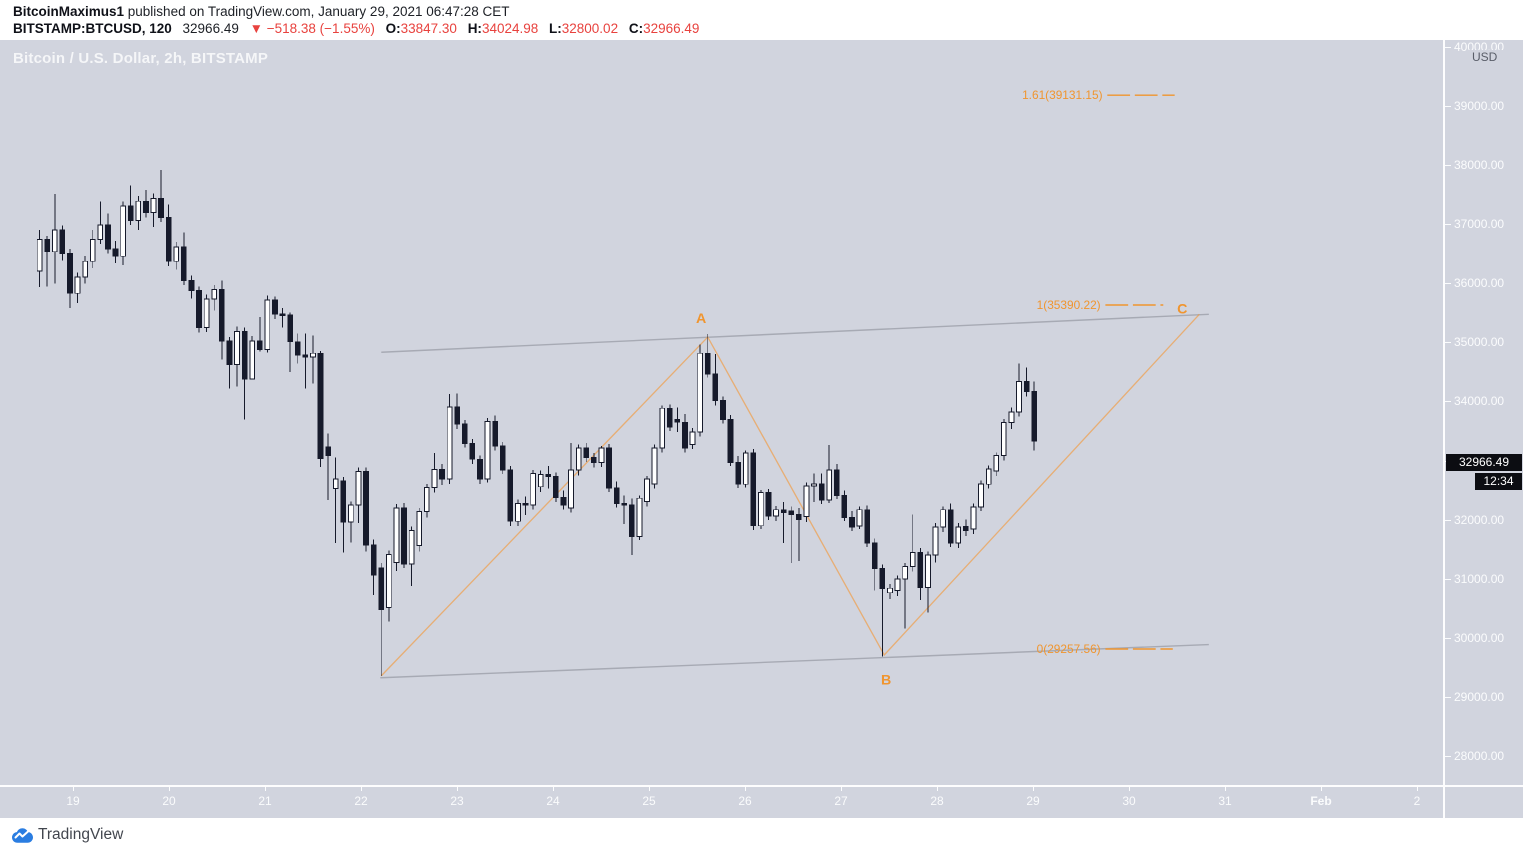 The width and height of the screenshot is (1523, 852). What do you see at coordinates (1479, 578) in the screenshot?
I see `price-axis-label: 31000.00` at bounding box center [1479, 578].